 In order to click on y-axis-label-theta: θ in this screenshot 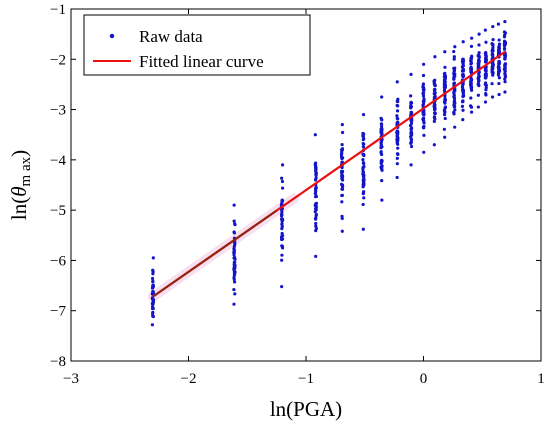, I will do `click(19, 191)`.